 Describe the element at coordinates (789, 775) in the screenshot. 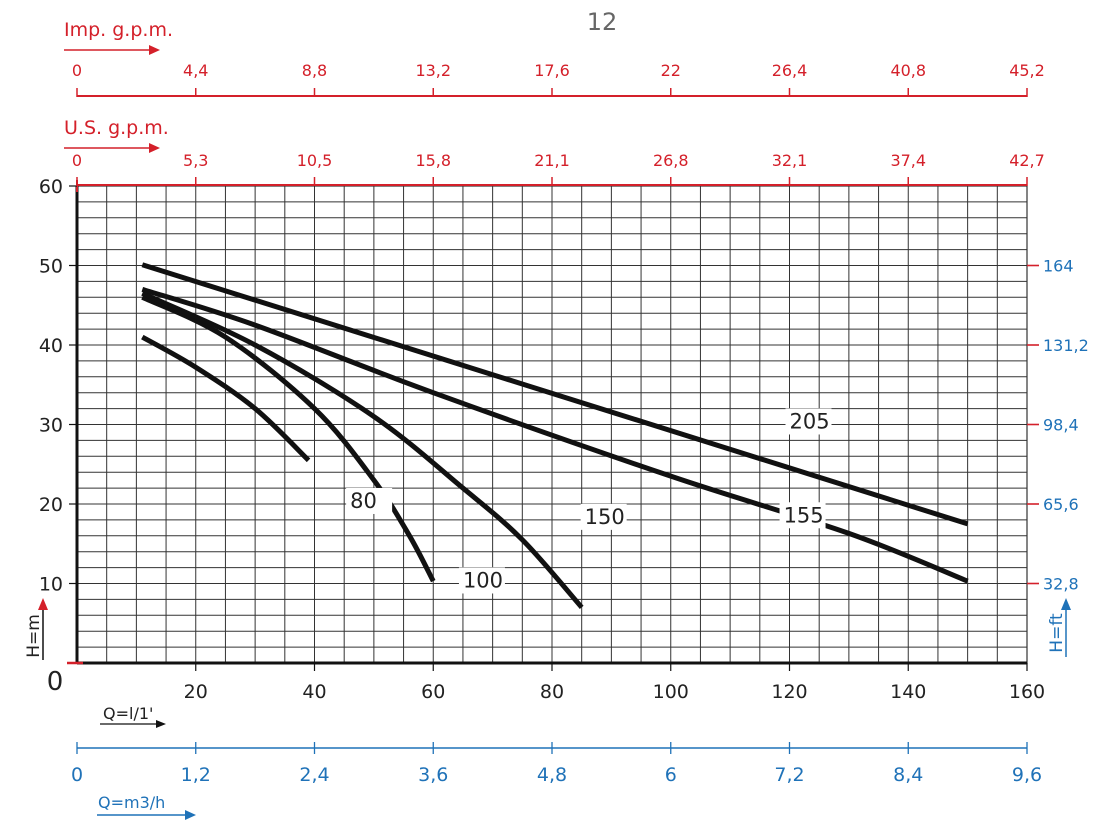

I see `m3h-tick-label: 7,2` at that location.